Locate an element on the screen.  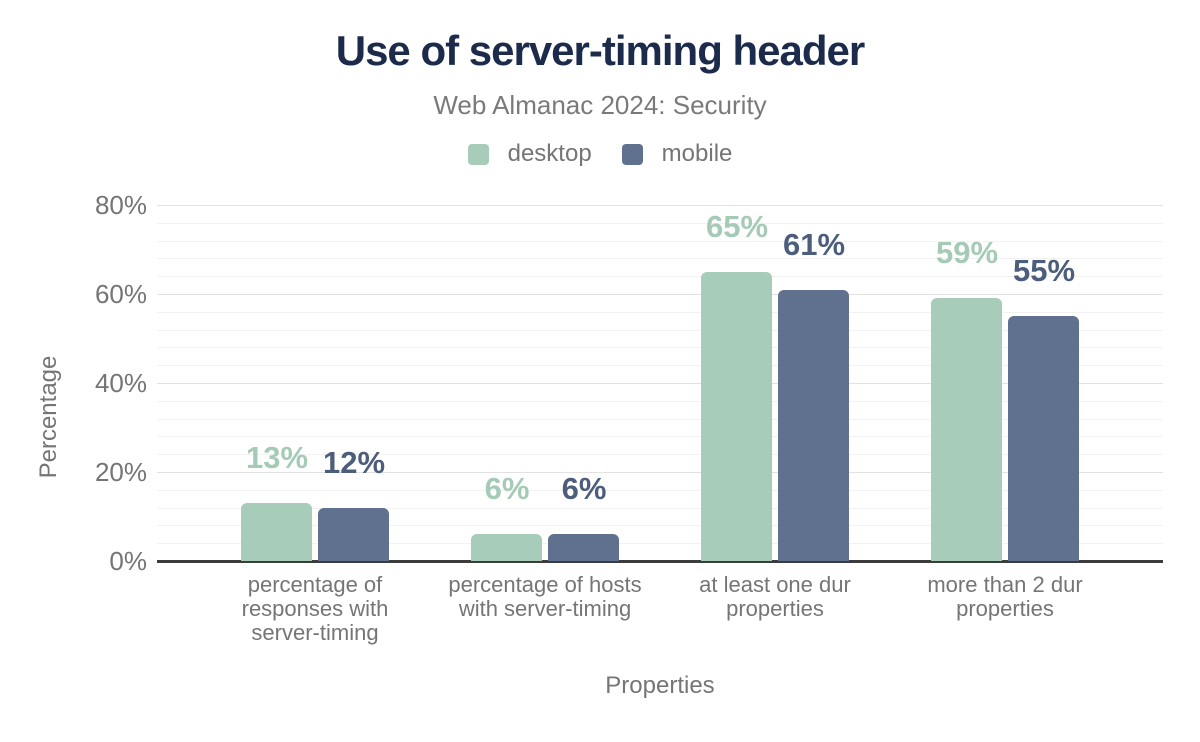
legend-swatch-desktop-icon is located at coordinates (478, 154).